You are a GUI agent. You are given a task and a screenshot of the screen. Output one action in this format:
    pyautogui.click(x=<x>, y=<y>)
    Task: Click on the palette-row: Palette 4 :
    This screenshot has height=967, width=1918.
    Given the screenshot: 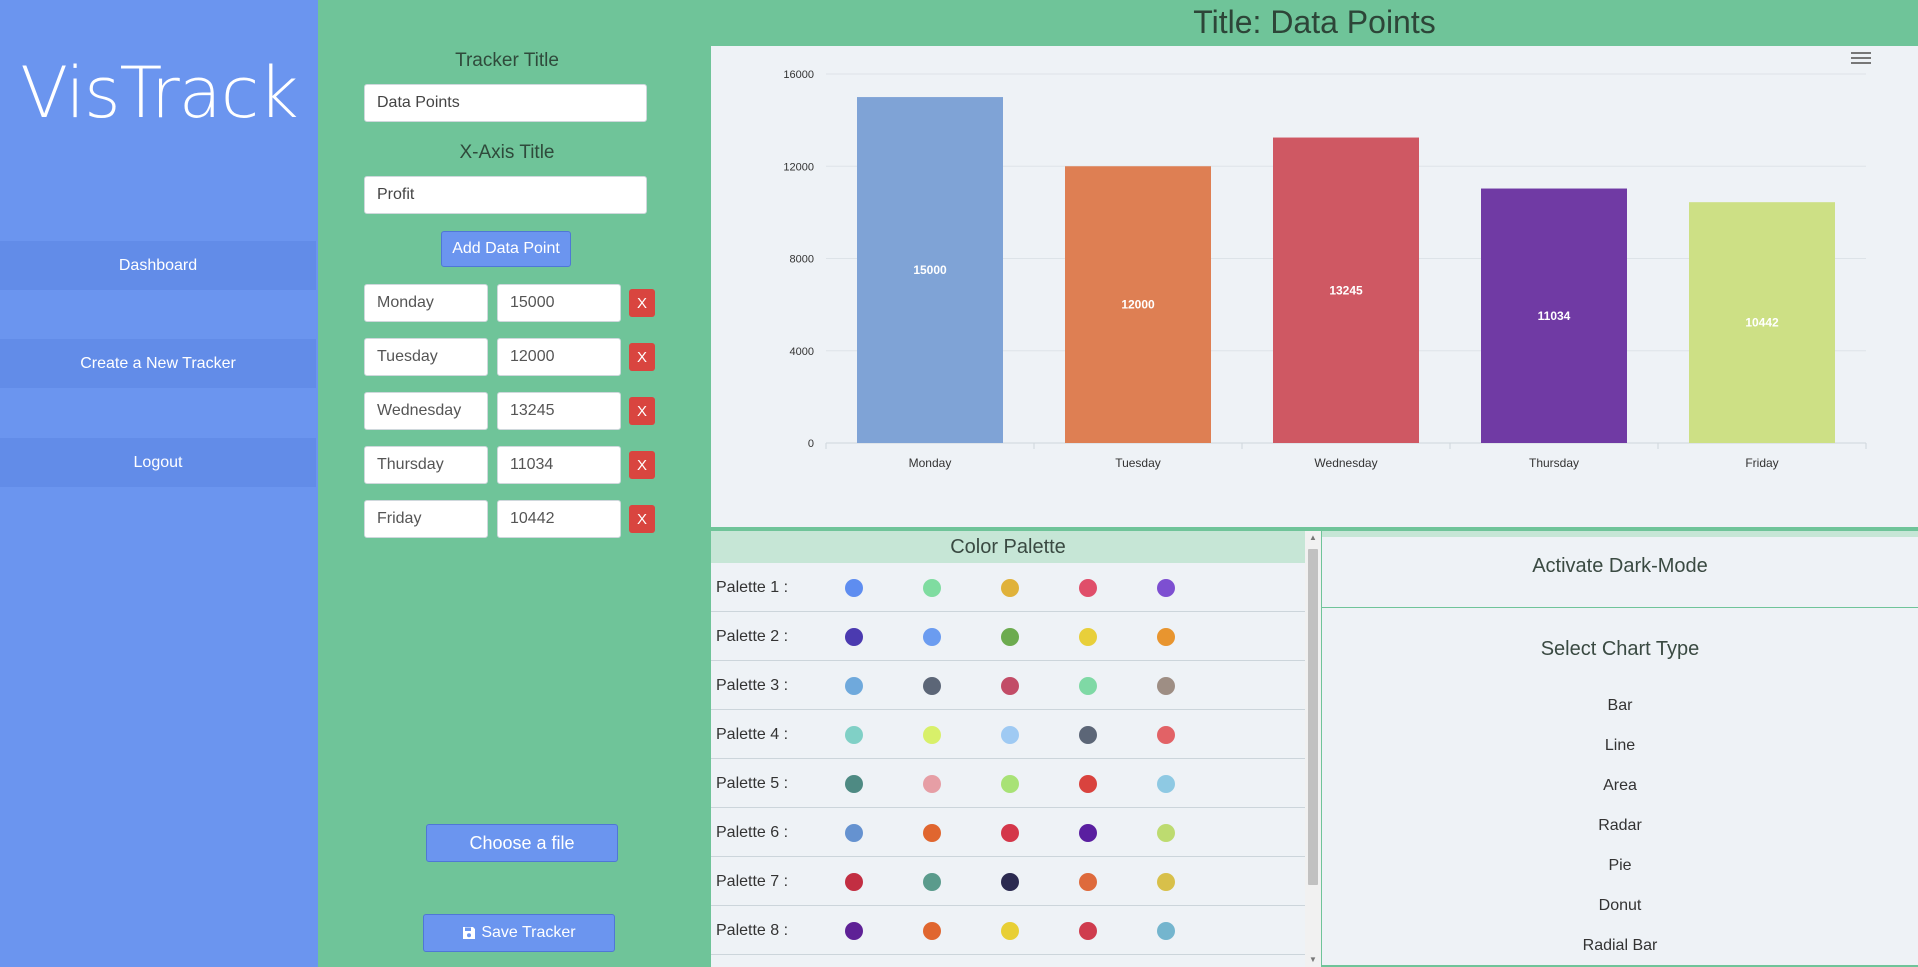 What is the action you would take?
    pyautogui.click(x=1008, y=734)
    